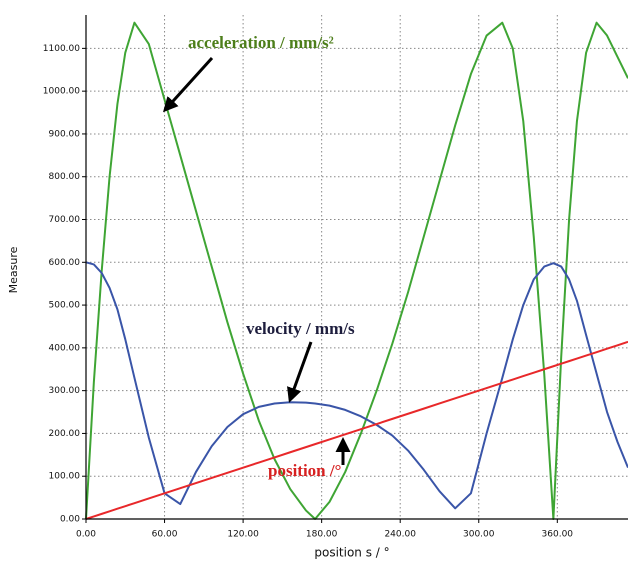 The width and height of the screenshot is (628, 563). I want to click on y-tick-label: 800.00, so click(65, 177).